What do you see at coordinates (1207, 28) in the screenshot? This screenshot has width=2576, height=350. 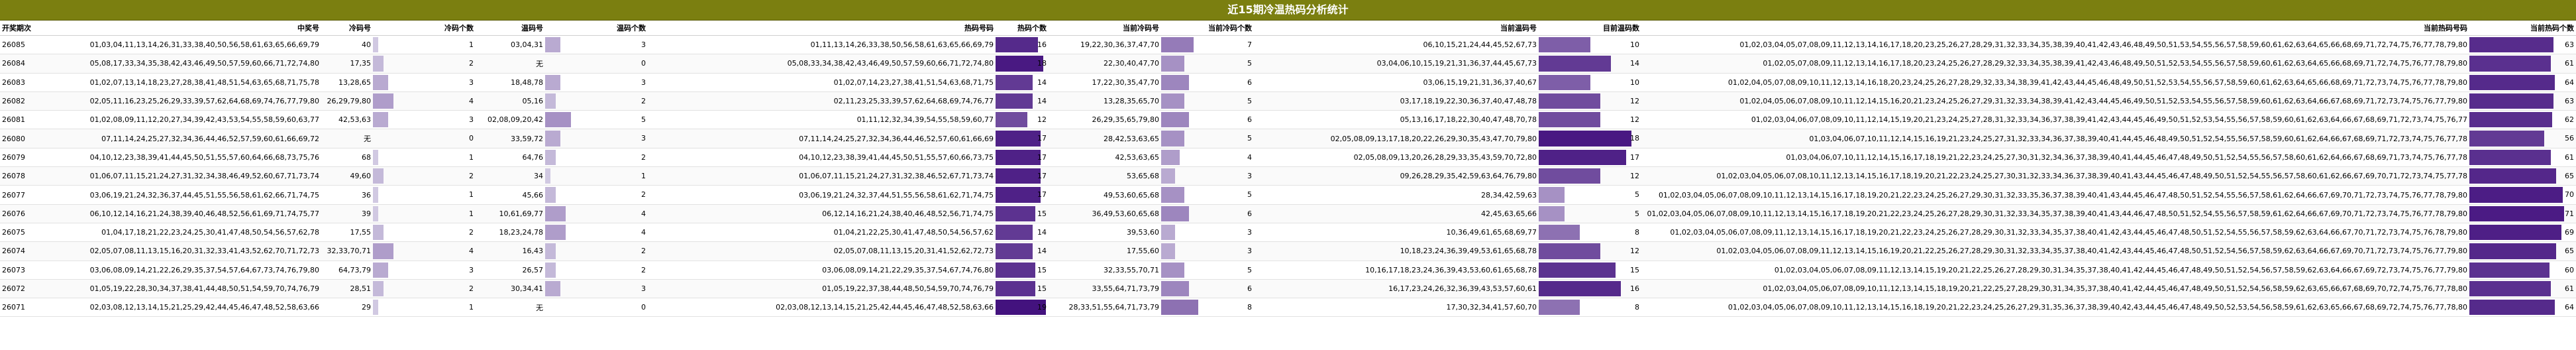 I see `col-cur-cold-count: 当前冷码个数` at bounding box center [1207, 28].